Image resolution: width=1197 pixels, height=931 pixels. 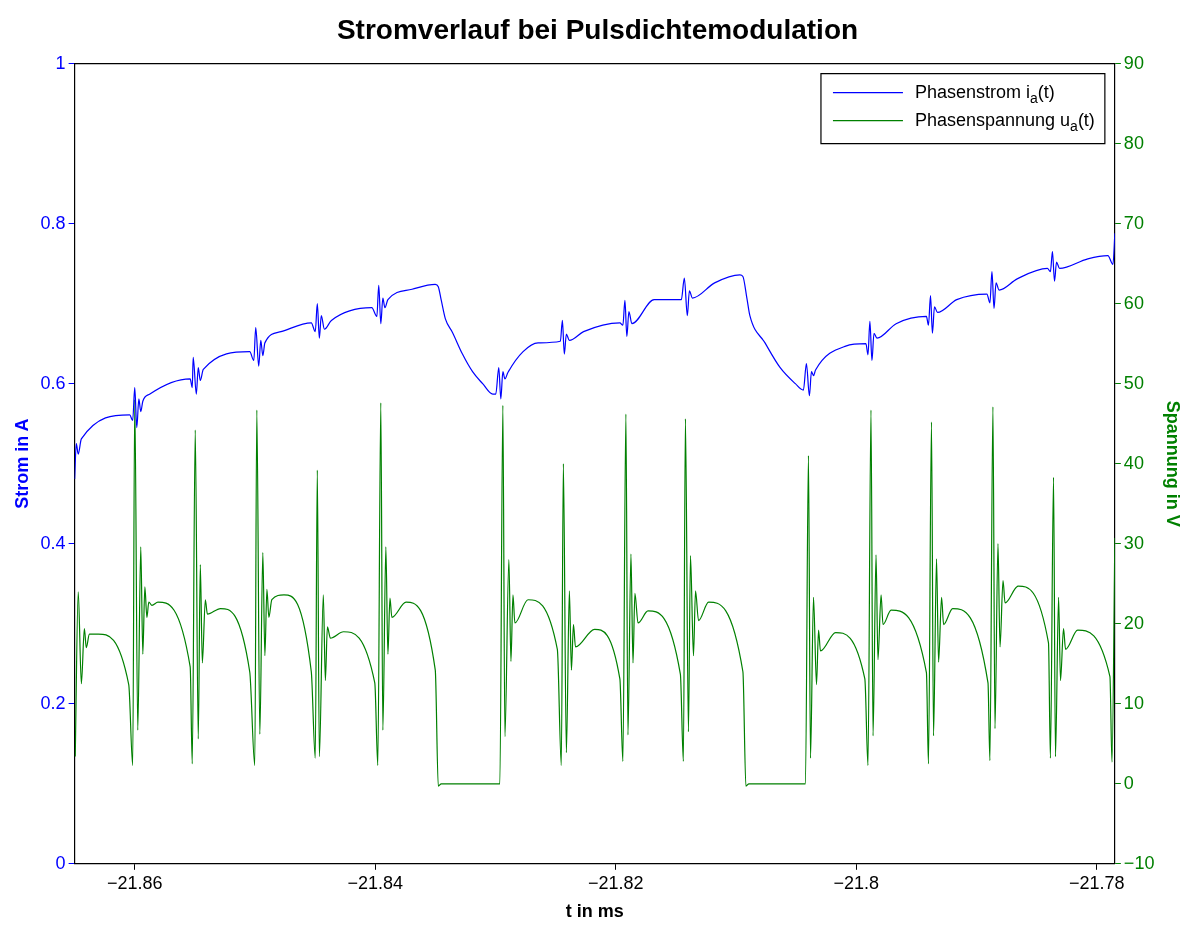 I want to click on x-tick-label: −21.8, so click(x=856, y=882).